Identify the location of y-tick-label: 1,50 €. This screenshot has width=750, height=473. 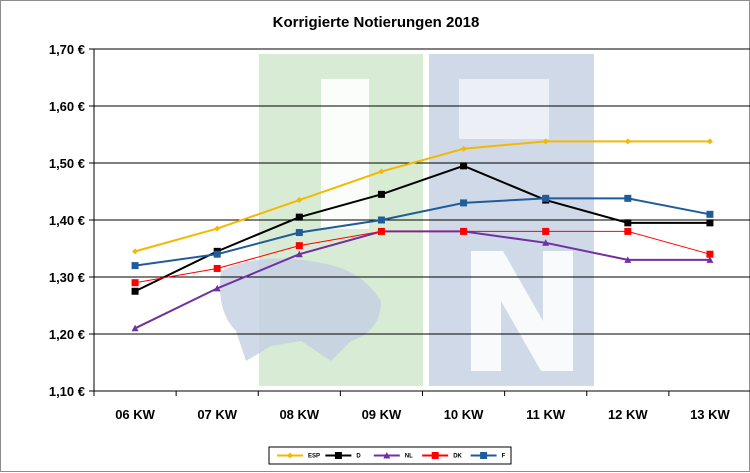
(67, 163).